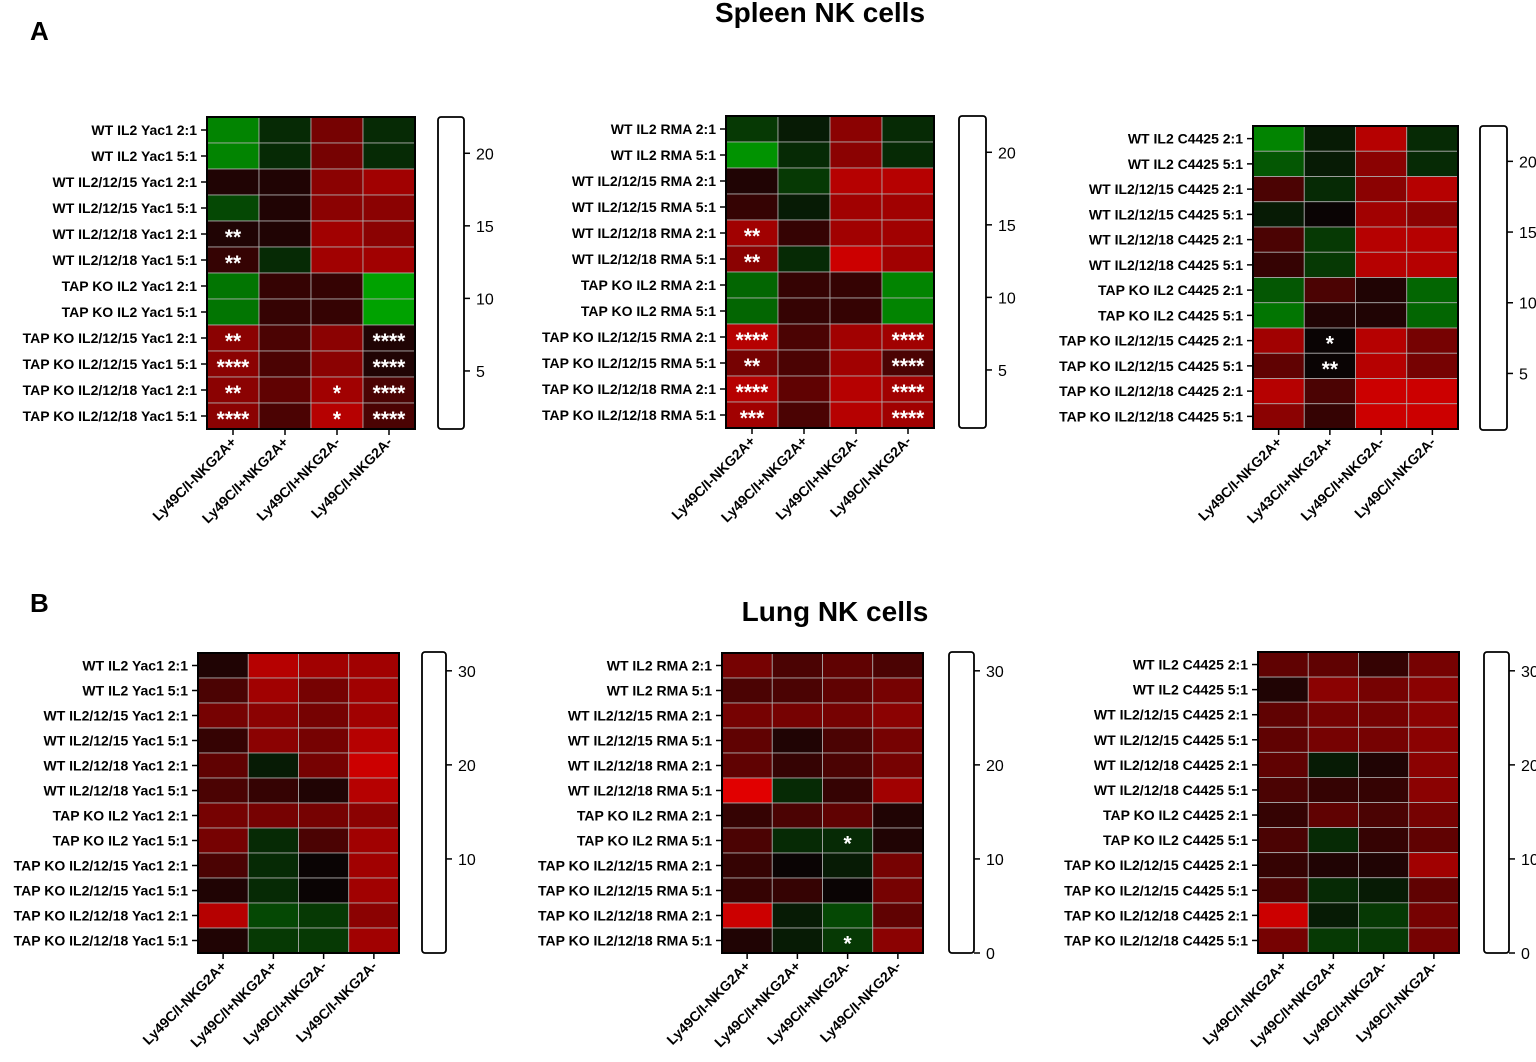  I want to click on row-label: WT IL2 C4425 5:1, so click(1185, 164).